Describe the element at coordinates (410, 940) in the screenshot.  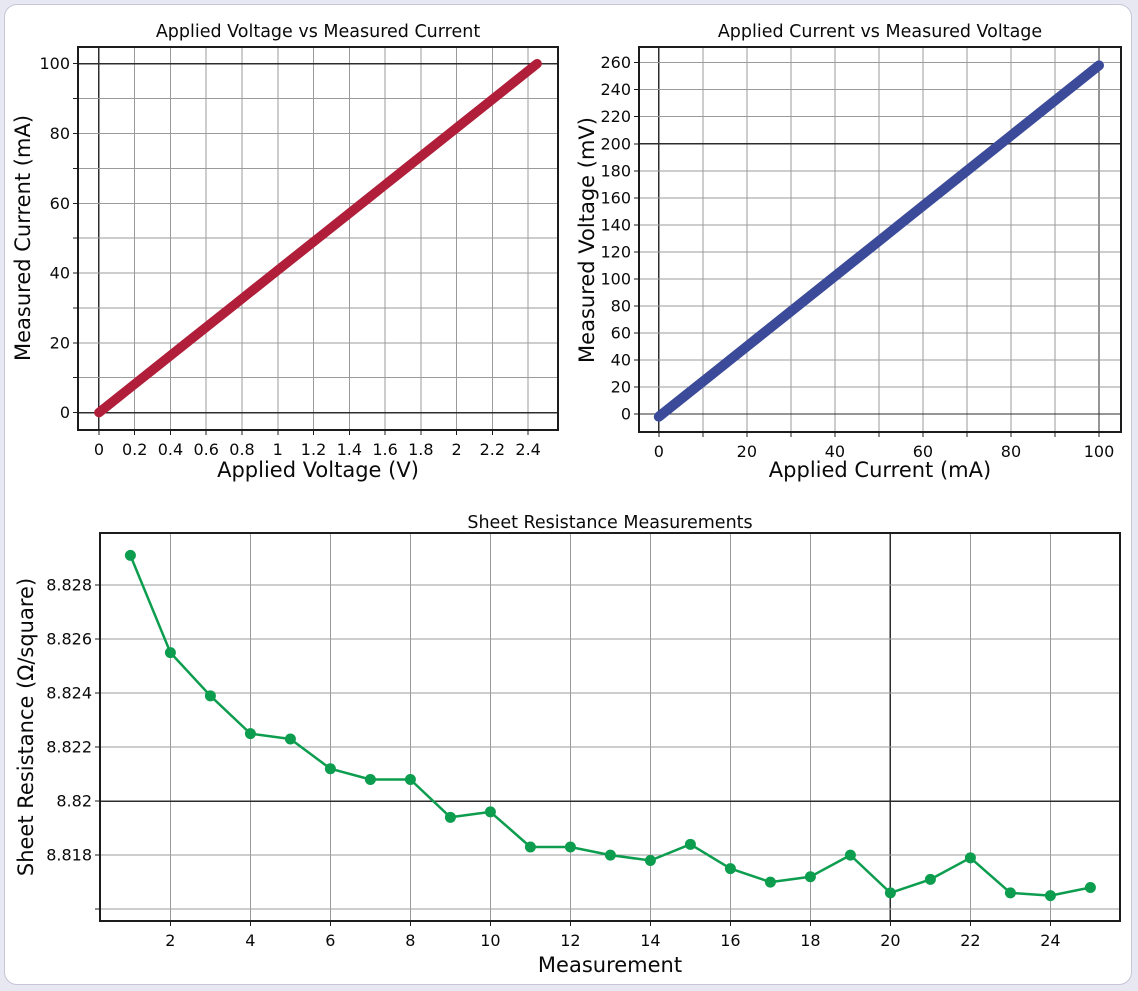
I see `x-tick-label: 8` at that location.